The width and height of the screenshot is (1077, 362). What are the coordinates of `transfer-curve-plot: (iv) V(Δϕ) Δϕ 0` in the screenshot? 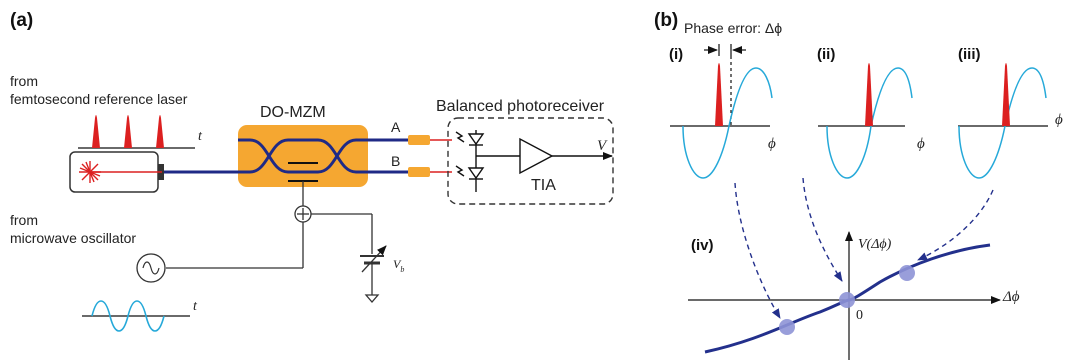 It's located at (854, 295).